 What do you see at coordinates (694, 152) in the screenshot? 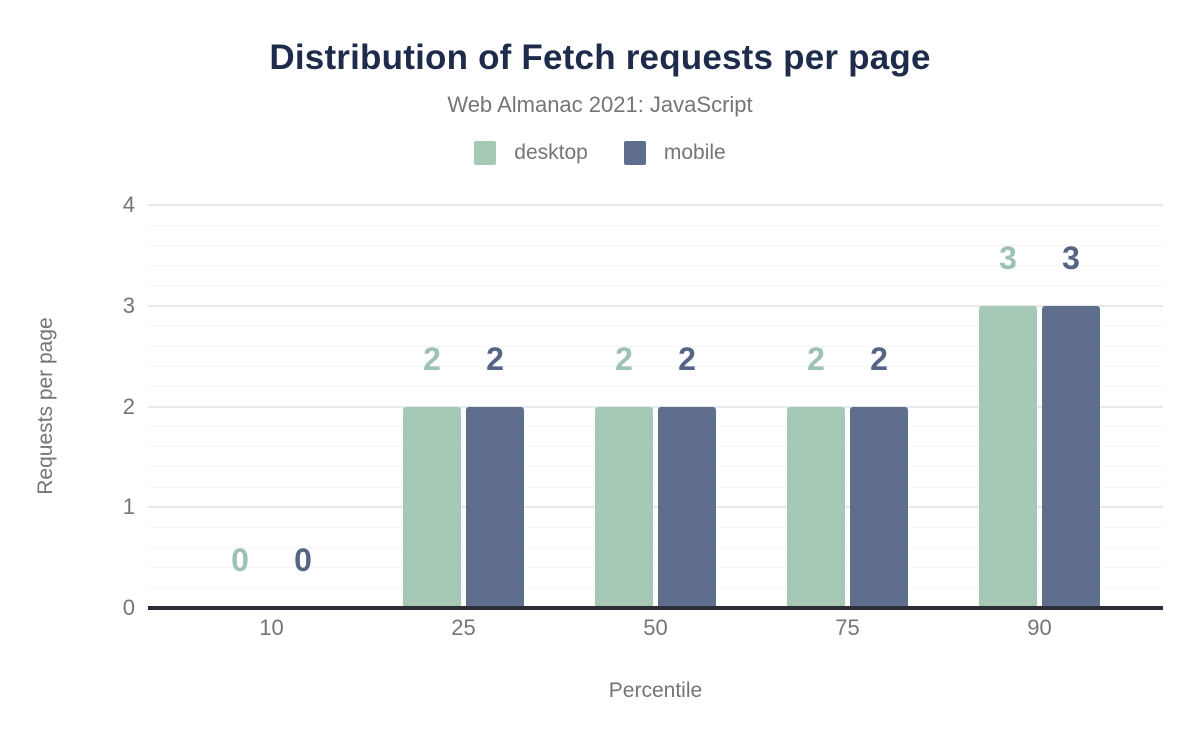
I see `legend-label-mobile: mobile` at bounding box center [694, 152].